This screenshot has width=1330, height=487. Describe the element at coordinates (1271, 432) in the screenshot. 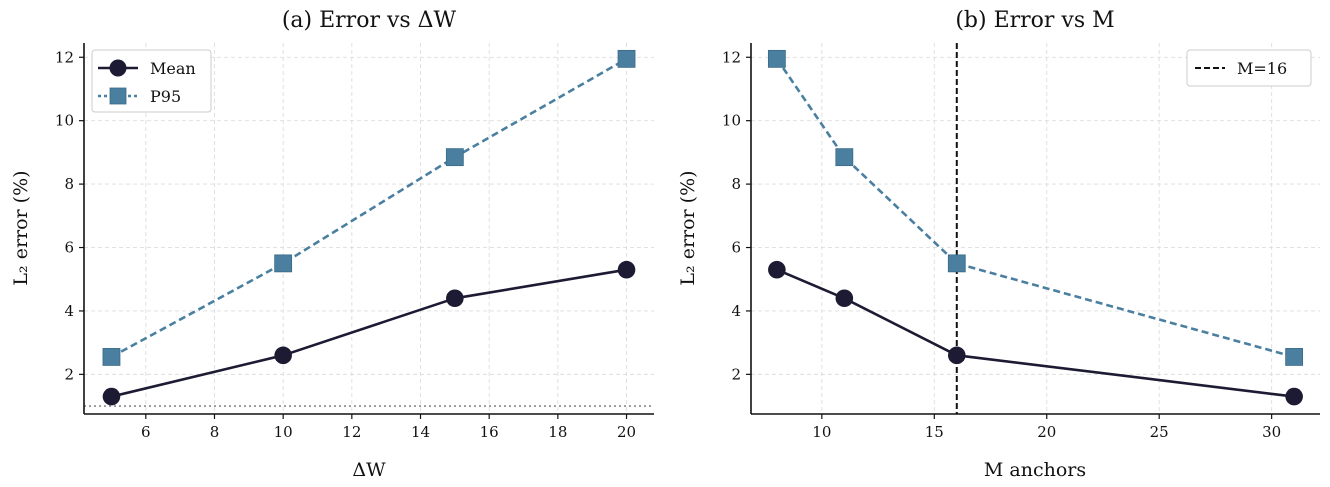

I see `x-tick-label: 30` at that location.